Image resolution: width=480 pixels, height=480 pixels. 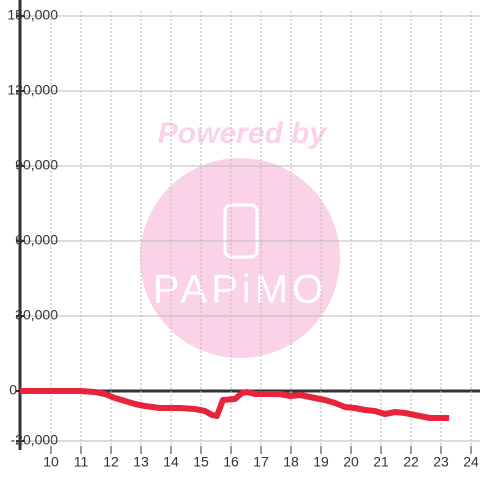 What do you see at coordinates (171, 462) in the screenshot?
I see `x-tick-label: 14` at bounding box center [171, 462].